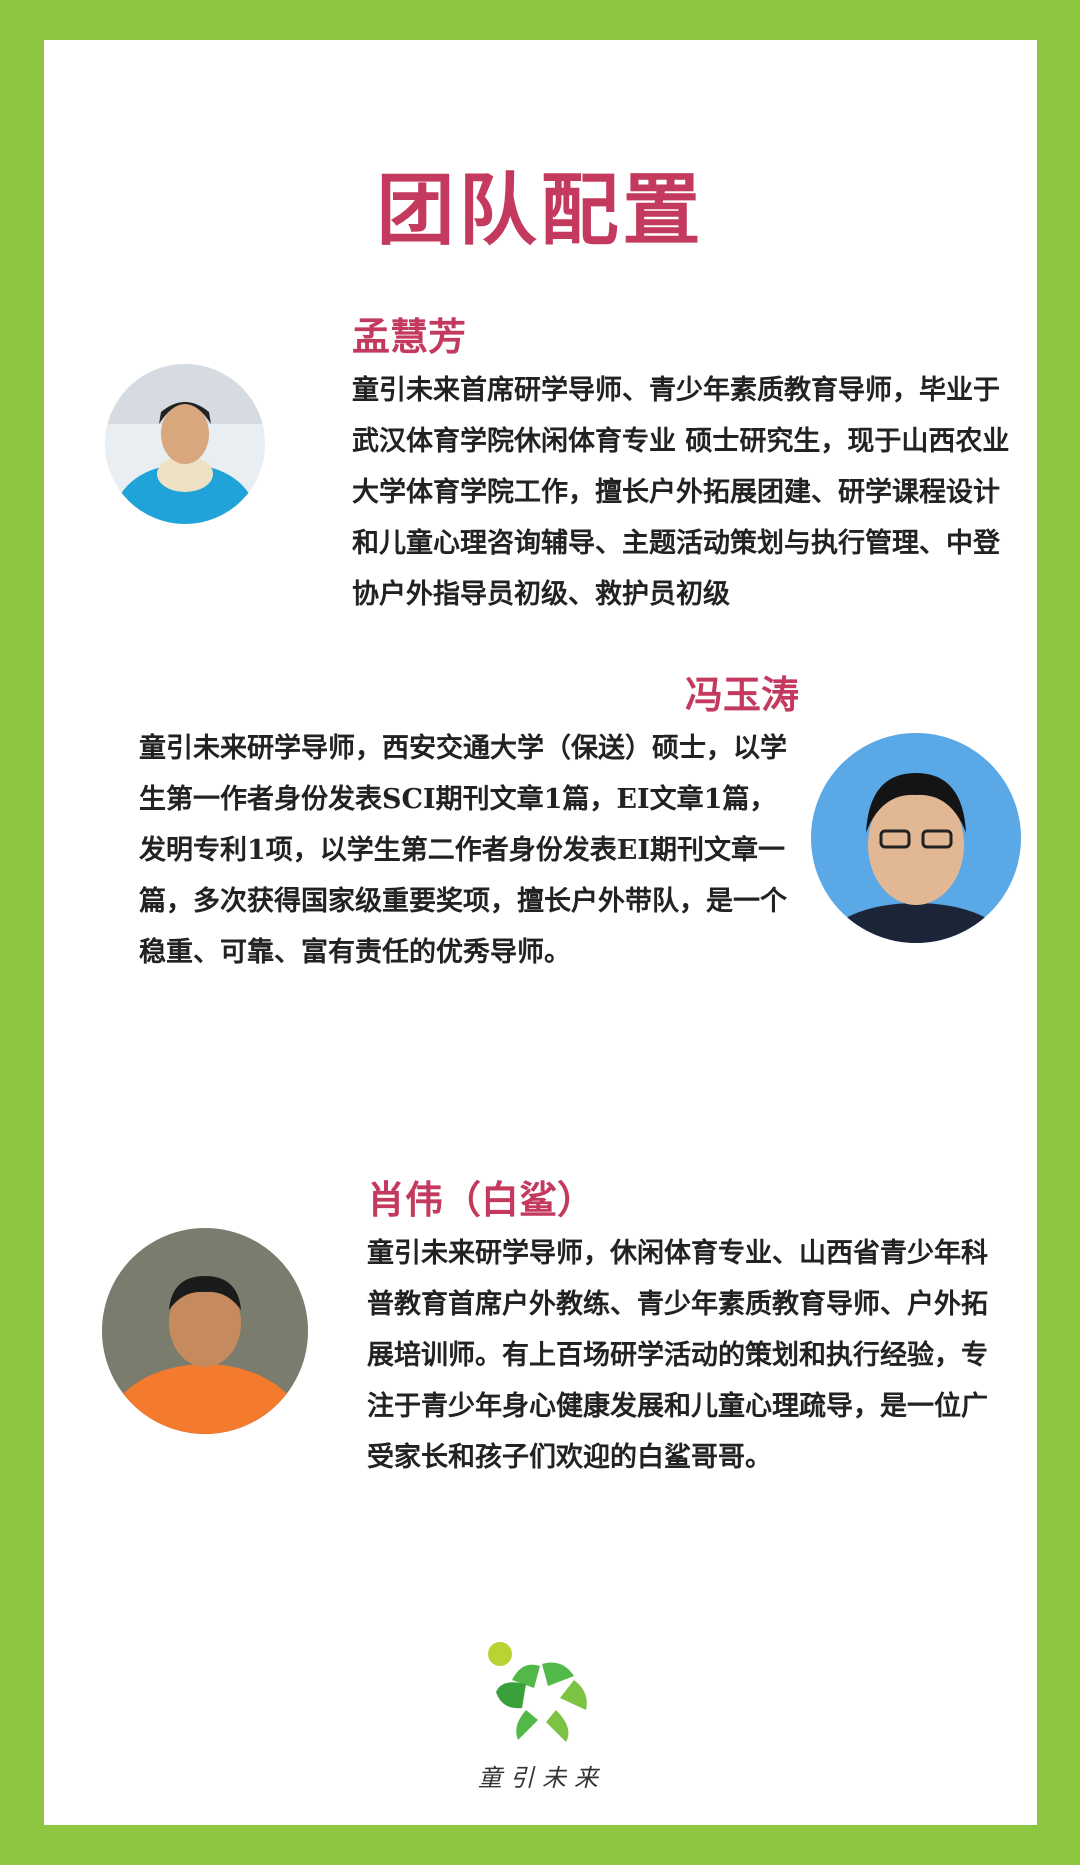  I want to click on member-name: 肖伟（白鲨）, so click(481, 1199).